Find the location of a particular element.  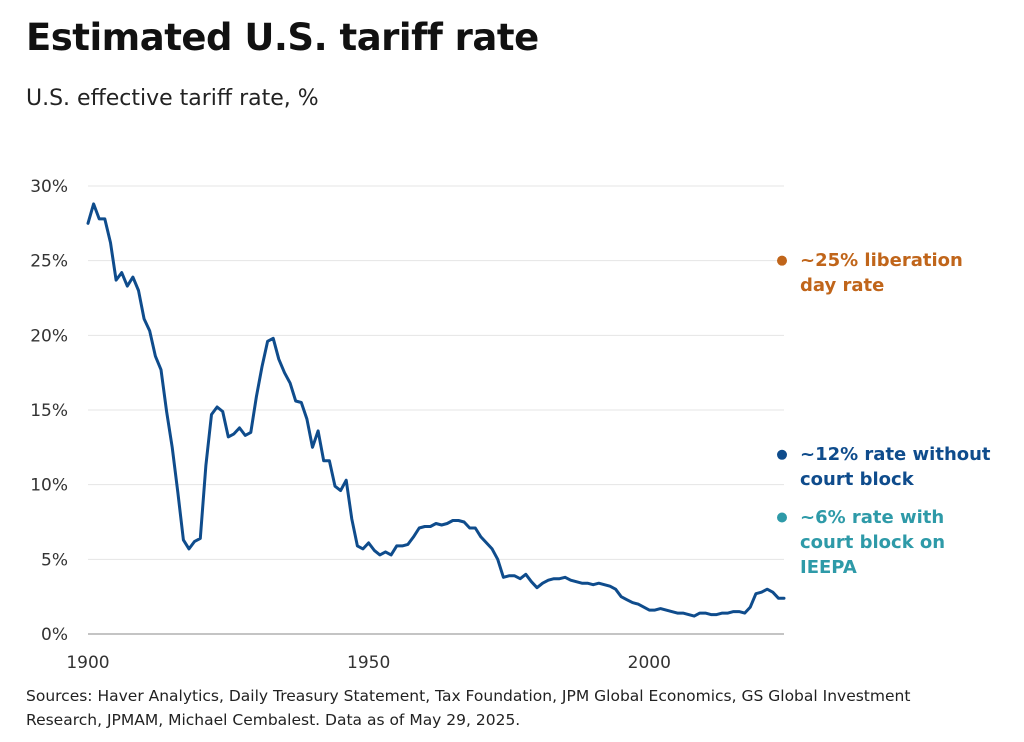

y-tick-label: 0% is located at coordinates (54, 635).